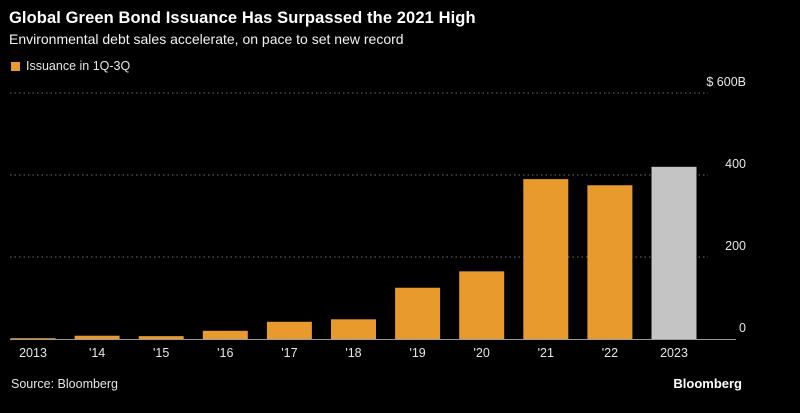 This screenshot has height=413, width=800. What do you see at coordinates (33, 338) in the screenshot?
I see `bar-2013` at bounding box center [33, 338].